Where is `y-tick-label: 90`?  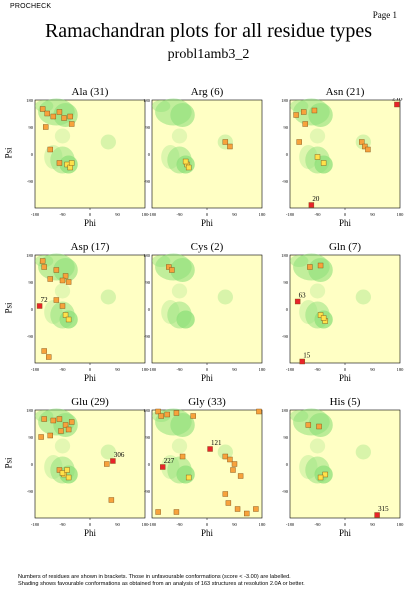
y-tick-label: 90 is located at coordinates (31, 437).